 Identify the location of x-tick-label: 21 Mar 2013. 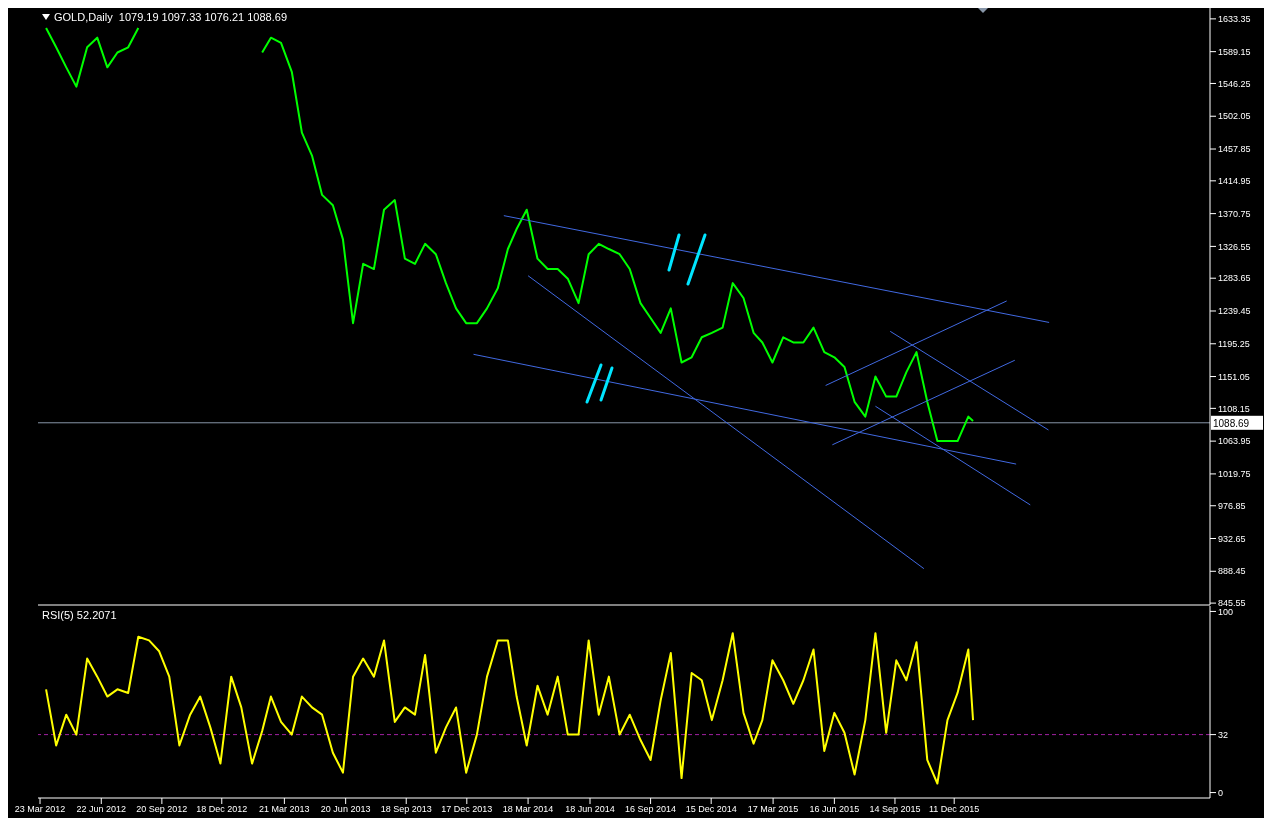
(284, 809).